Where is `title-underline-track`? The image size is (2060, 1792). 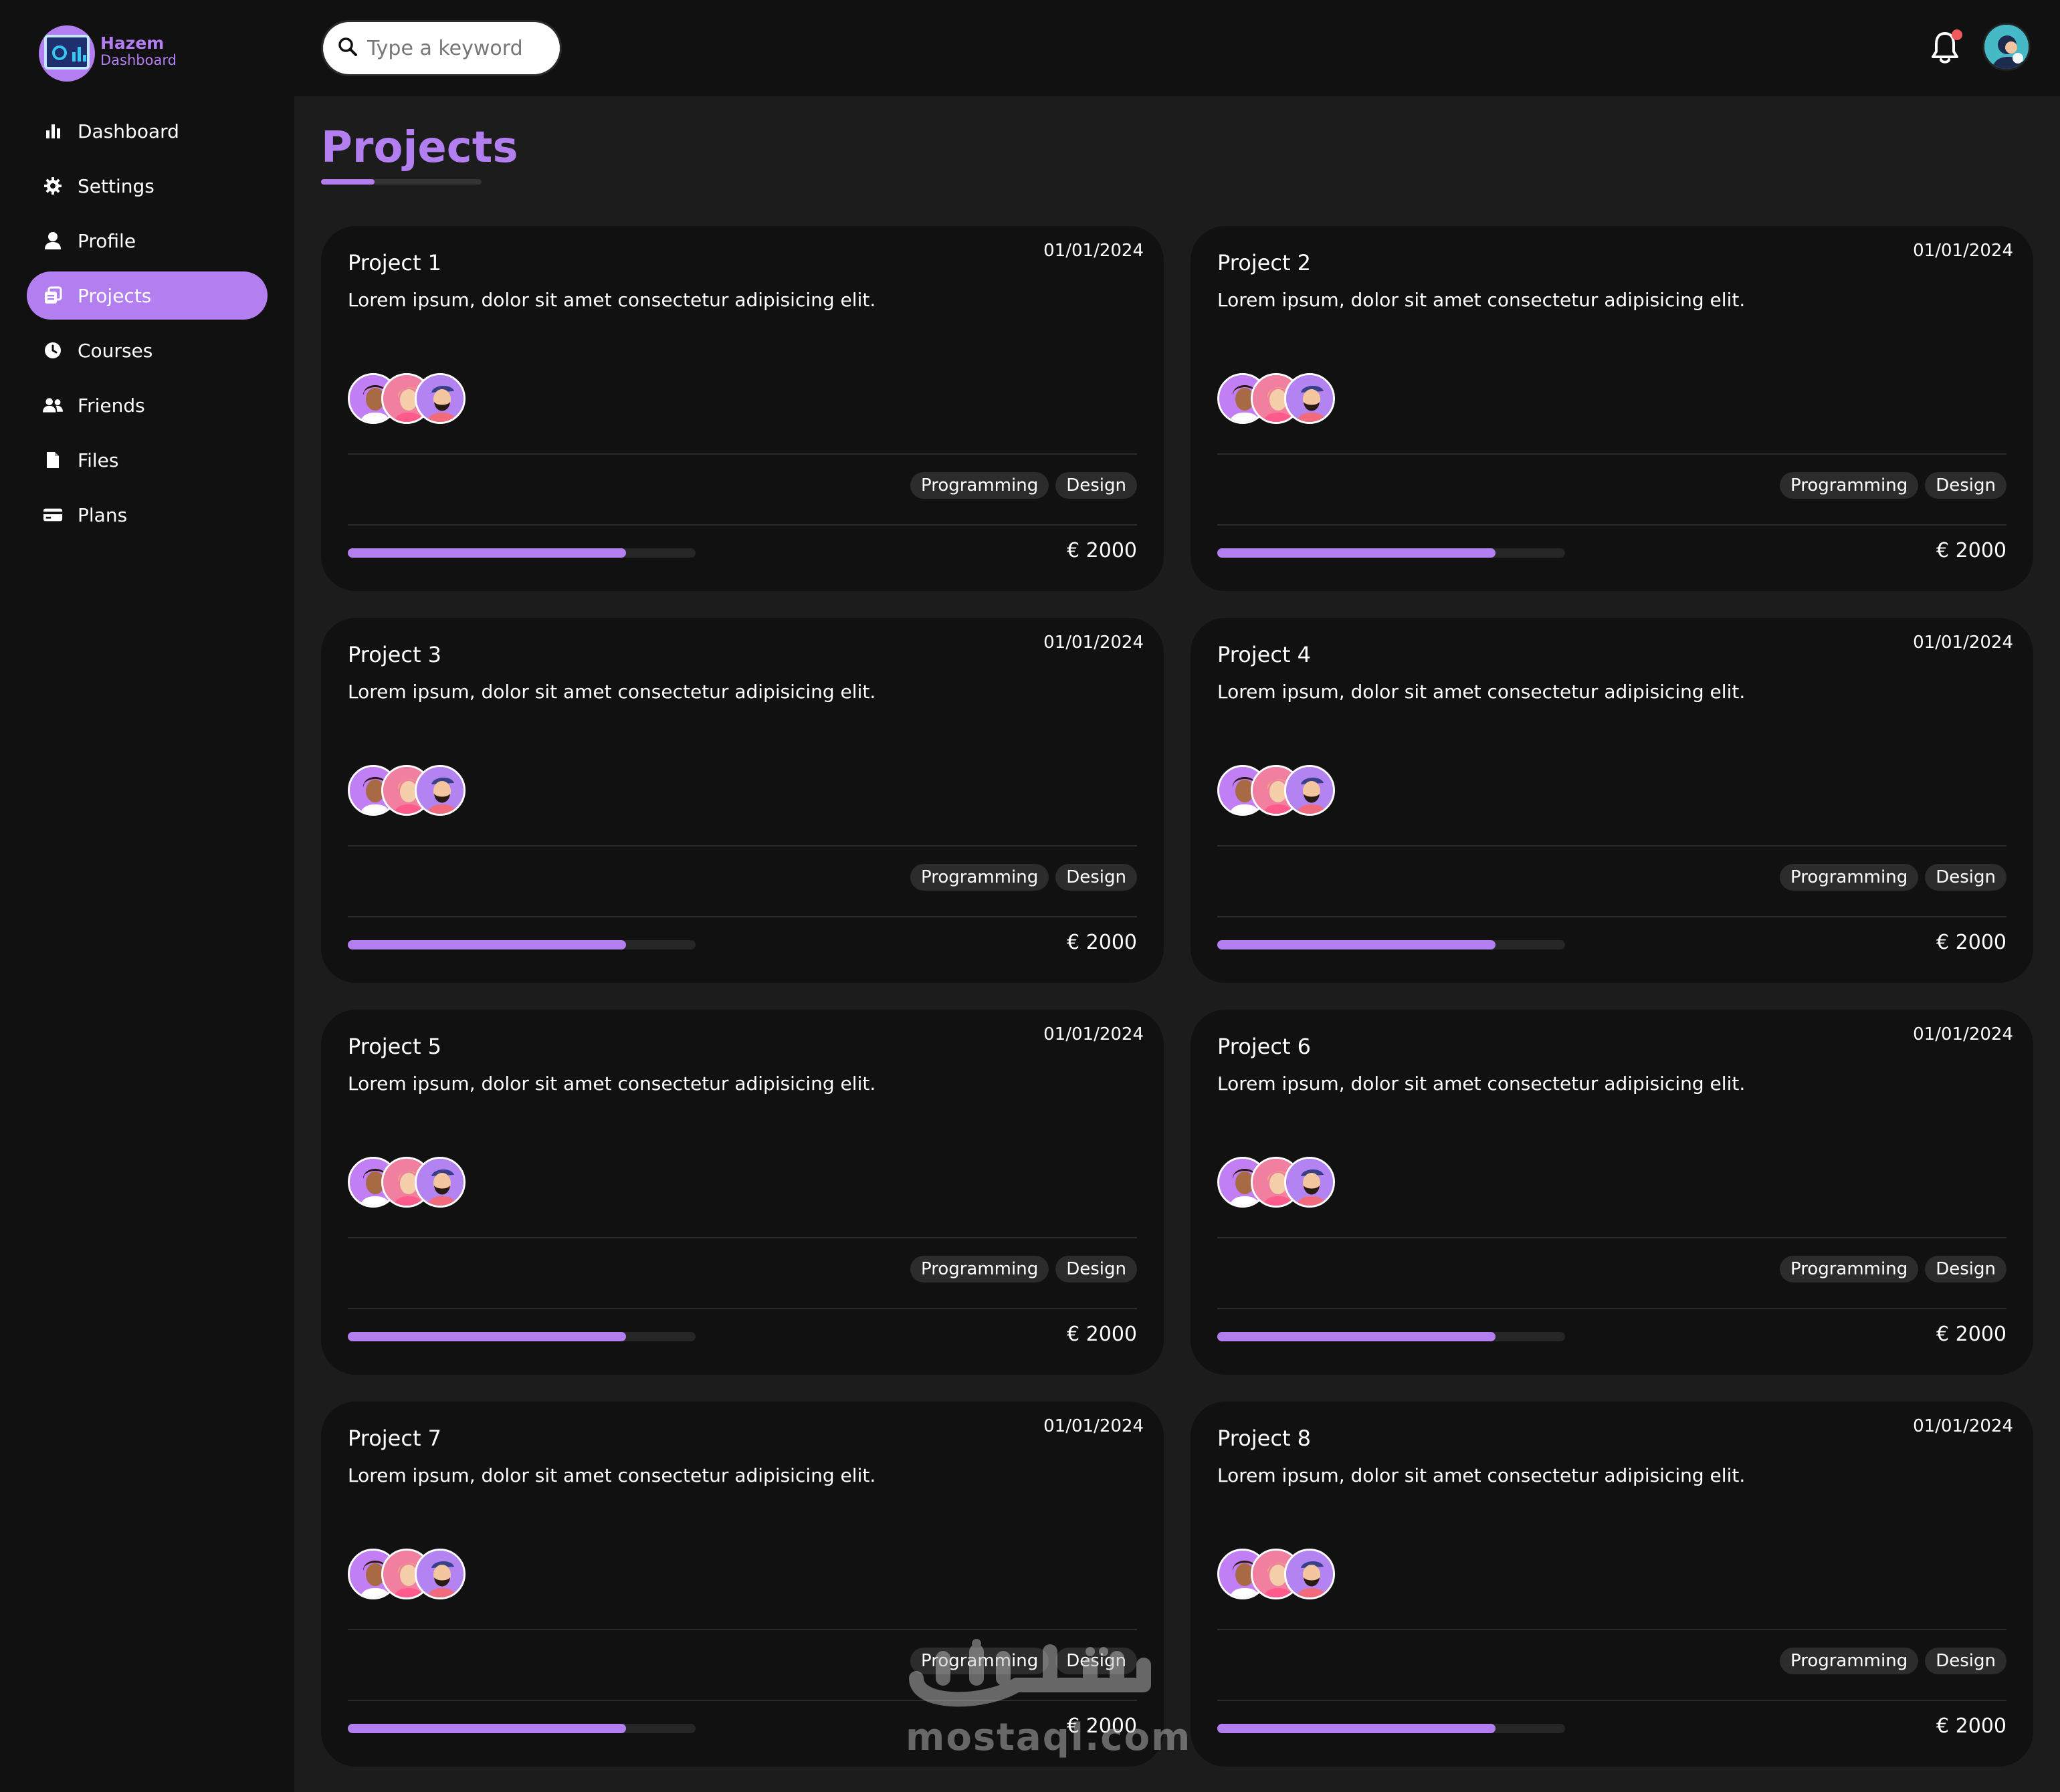 title-underline-track is located at coordinates (401, 182).